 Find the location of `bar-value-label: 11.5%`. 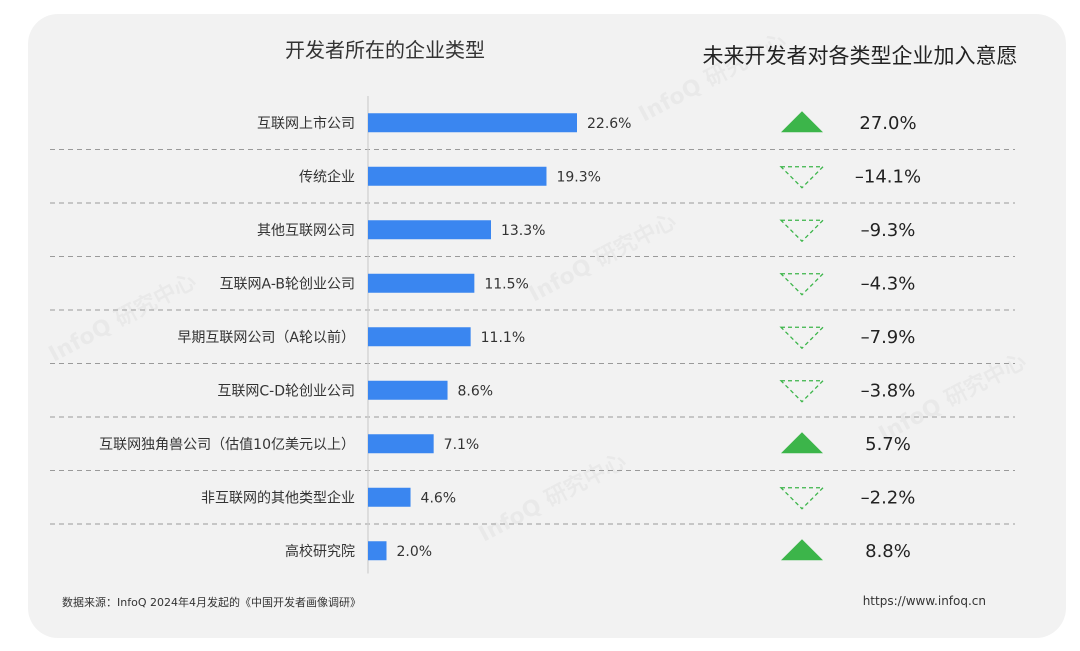

bar-value-label: 11.5% is located at coordinates (506, 284).